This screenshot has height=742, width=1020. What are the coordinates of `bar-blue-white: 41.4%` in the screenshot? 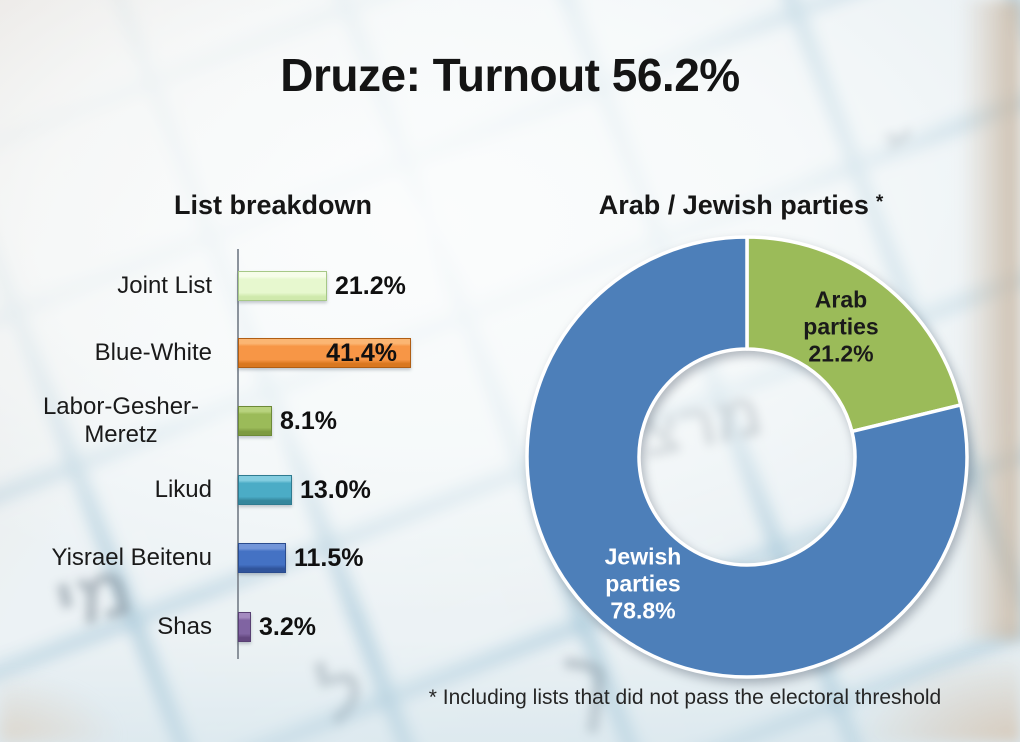 It's located at (324, 353).